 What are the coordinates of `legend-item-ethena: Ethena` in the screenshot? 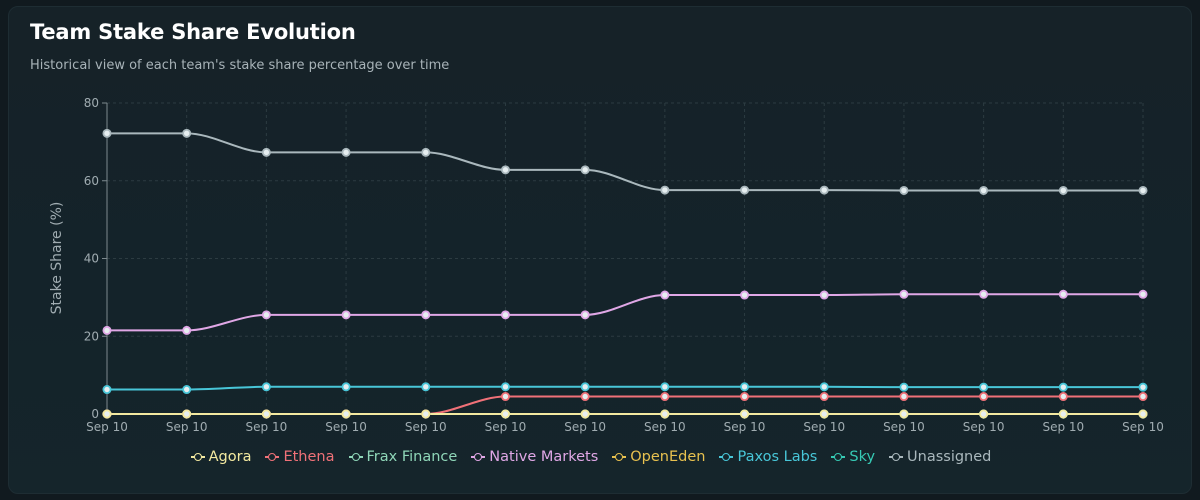 It's located at (300, 457).